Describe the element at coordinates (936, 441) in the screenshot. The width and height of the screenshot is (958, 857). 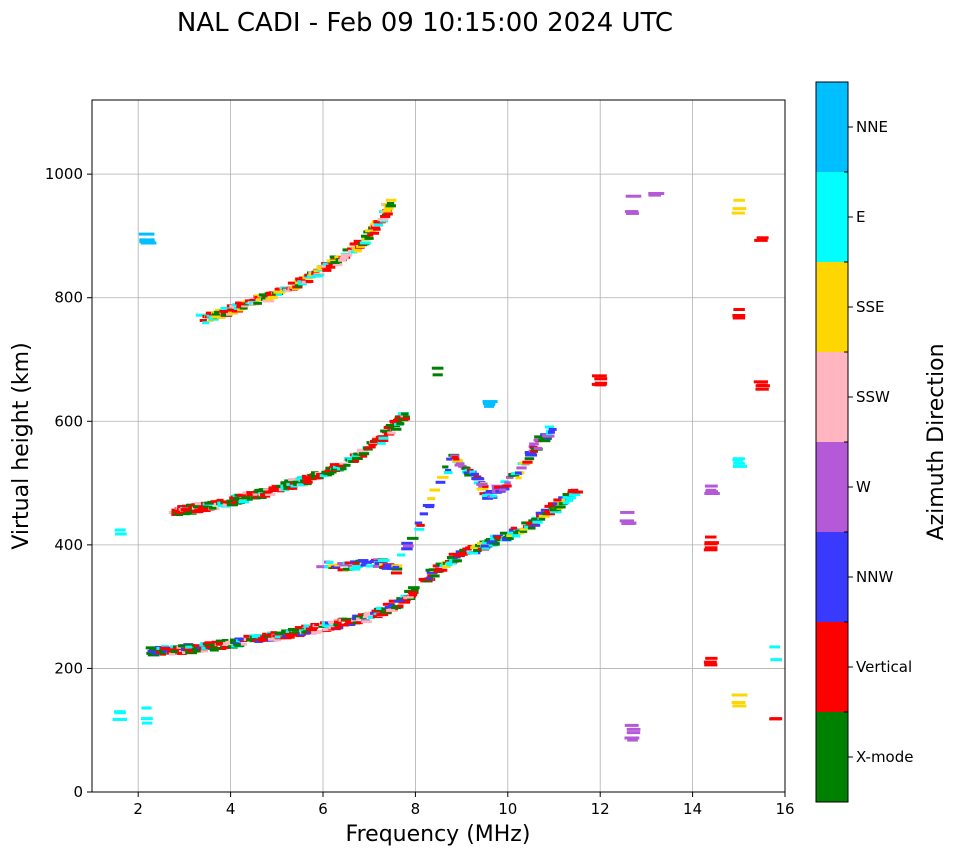
I see `colorbar-label: Azimuth Direction` at that location.